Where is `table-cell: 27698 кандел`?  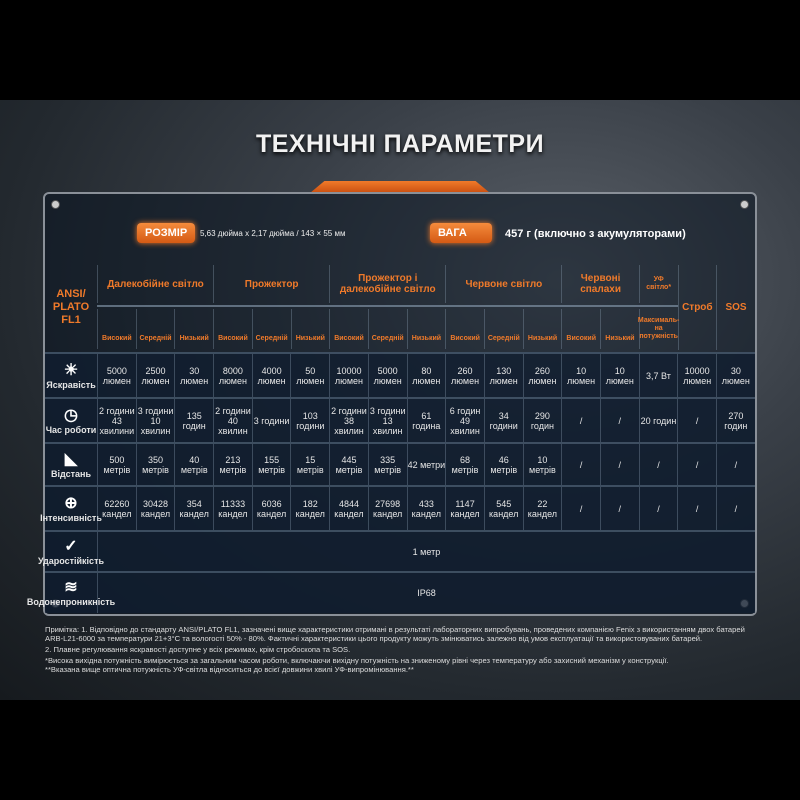 table-cell: 27698 кандел is located at coordinates (387, 508).